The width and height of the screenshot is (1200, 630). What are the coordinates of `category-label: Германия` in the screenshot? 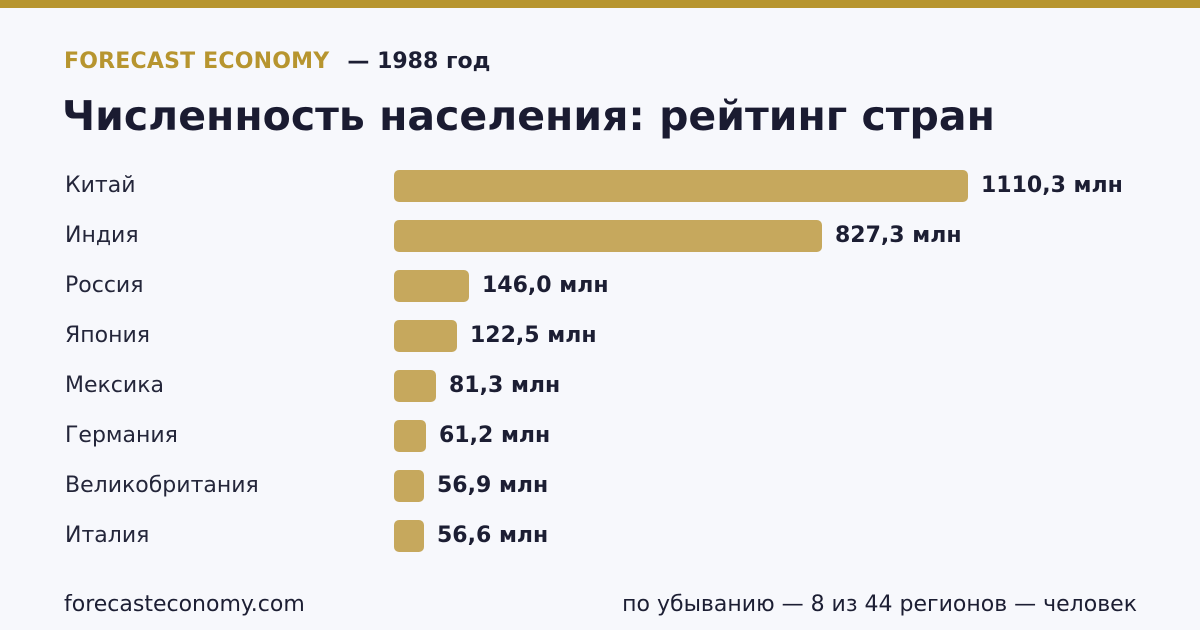 It's located at (121, 435).